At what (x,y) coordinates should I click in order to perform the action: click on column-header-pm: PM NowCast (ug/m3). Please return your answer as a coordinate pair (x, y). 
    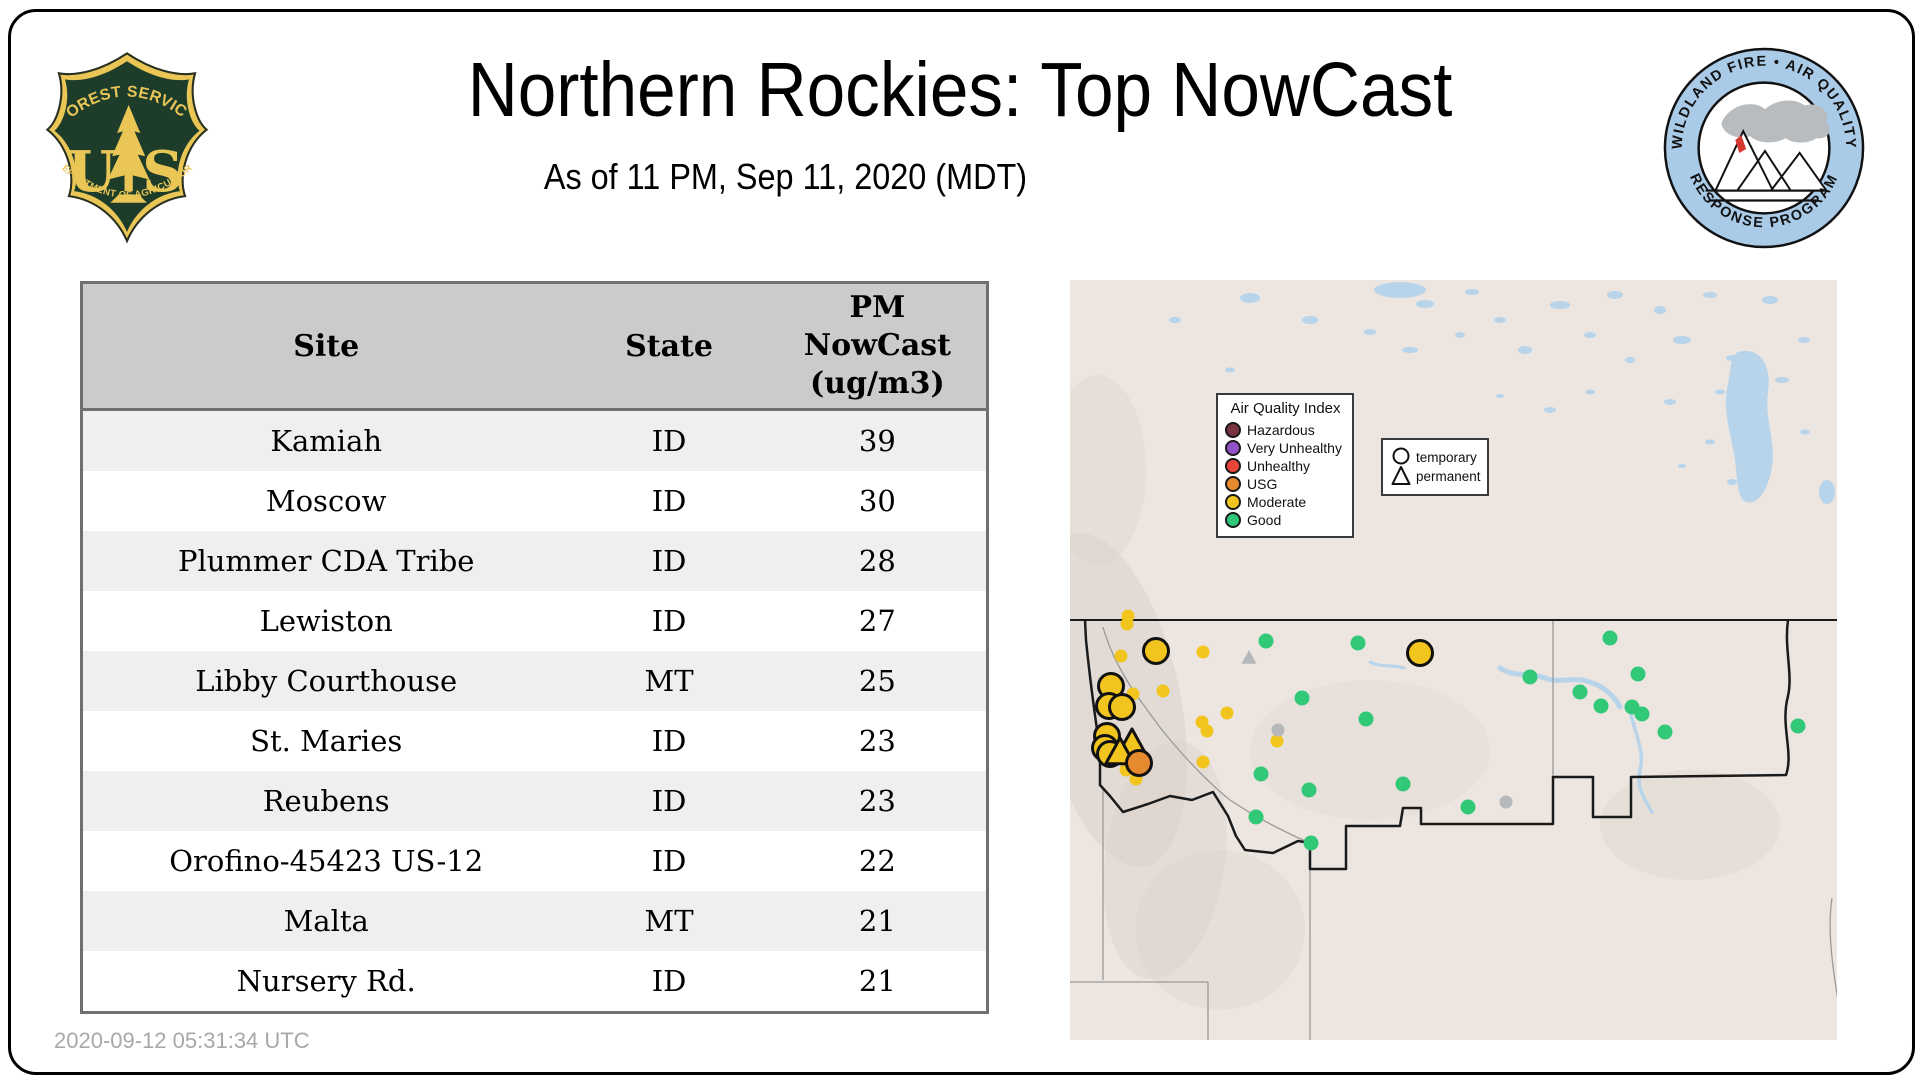
    Looking at the image, I should click on (878, 346).